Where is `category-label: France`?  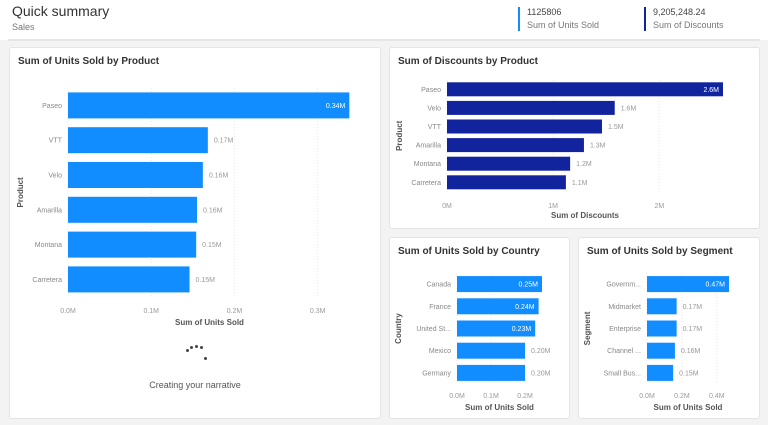 category-label: France is located at coordinates (440, 307).